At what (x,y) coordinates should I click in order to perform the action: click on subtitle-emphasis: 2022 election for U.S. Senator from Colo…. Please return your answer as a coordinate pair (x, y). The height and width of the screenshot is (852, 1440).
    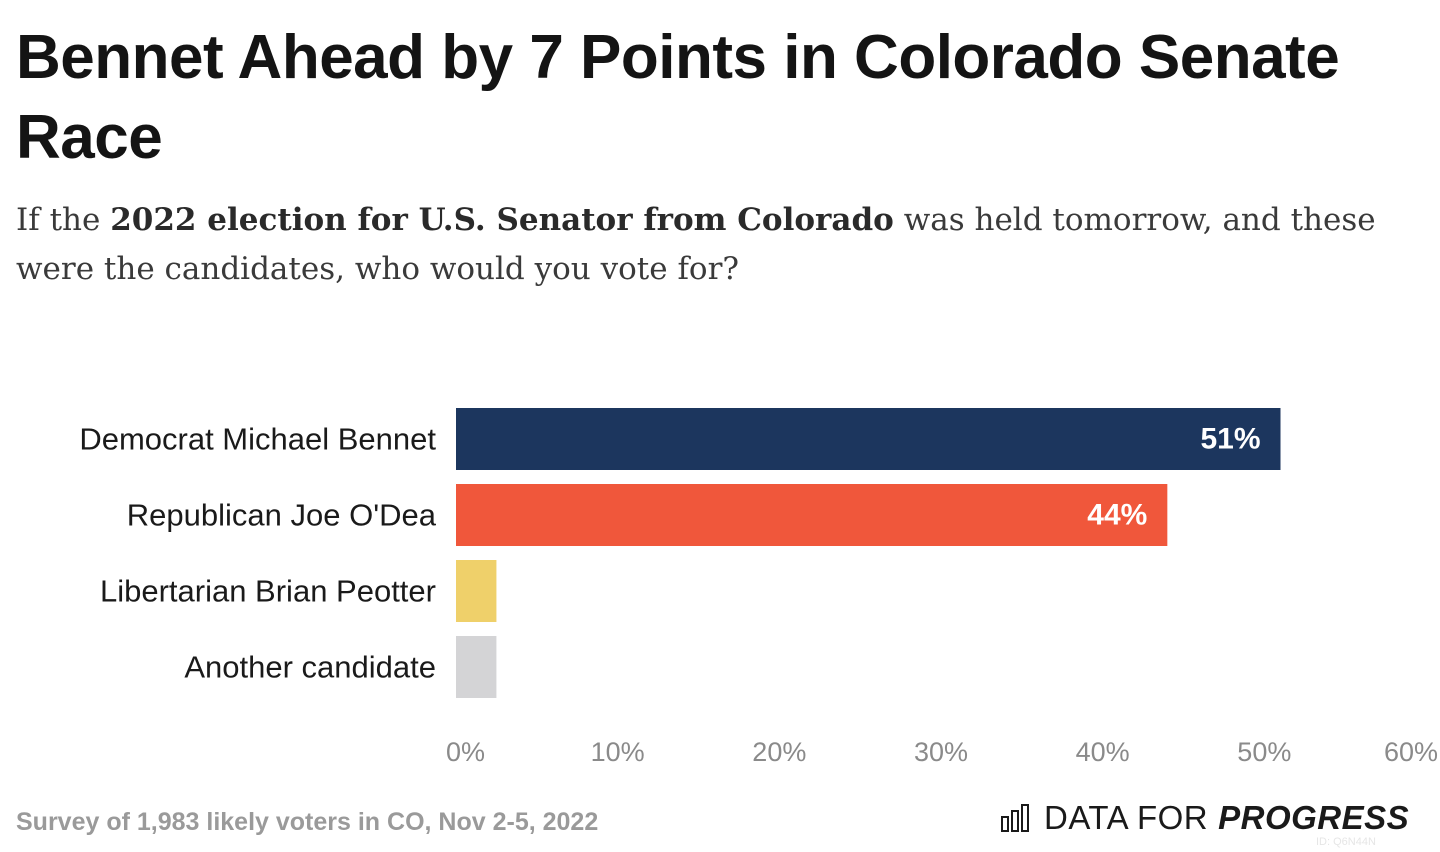
    Looking at the image, I should click on (502, 220).